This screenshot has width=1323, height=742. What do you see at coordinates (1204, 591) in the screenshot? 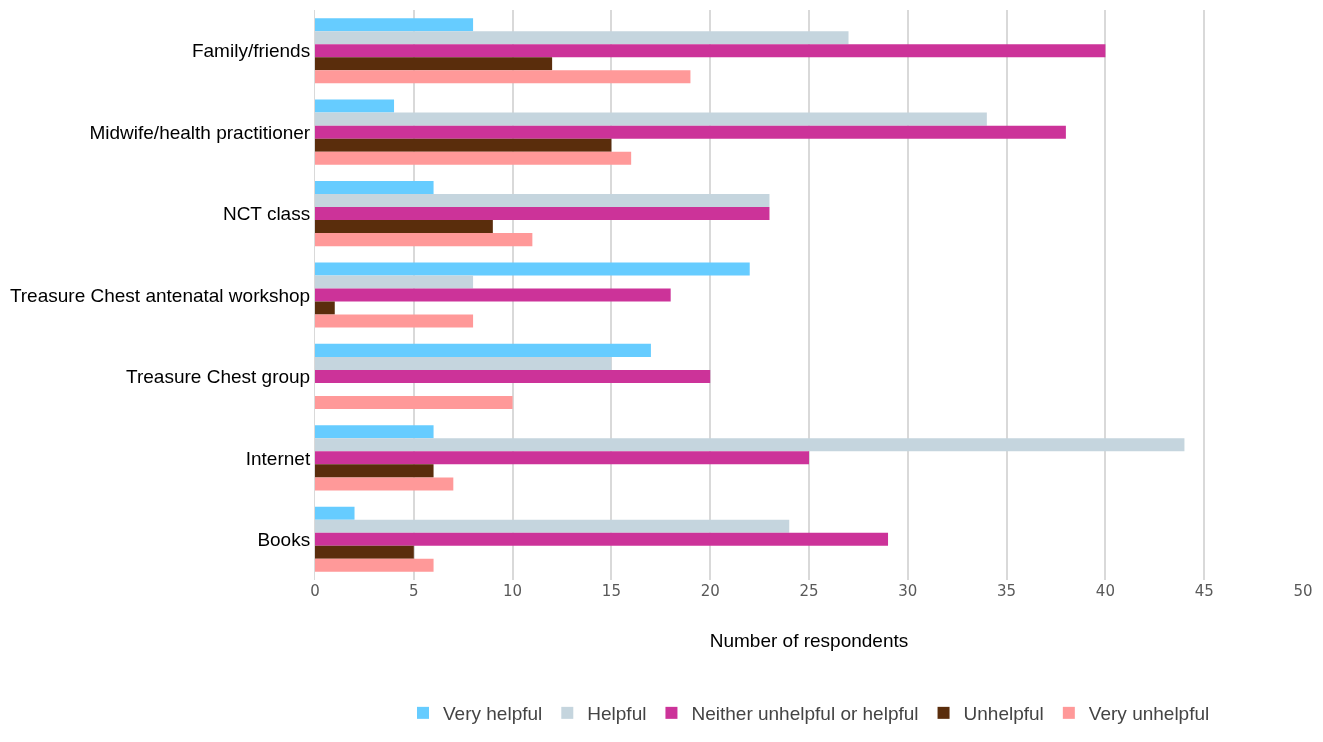
I see `x-tick-label: 45` at bounding box center [1204, 591].